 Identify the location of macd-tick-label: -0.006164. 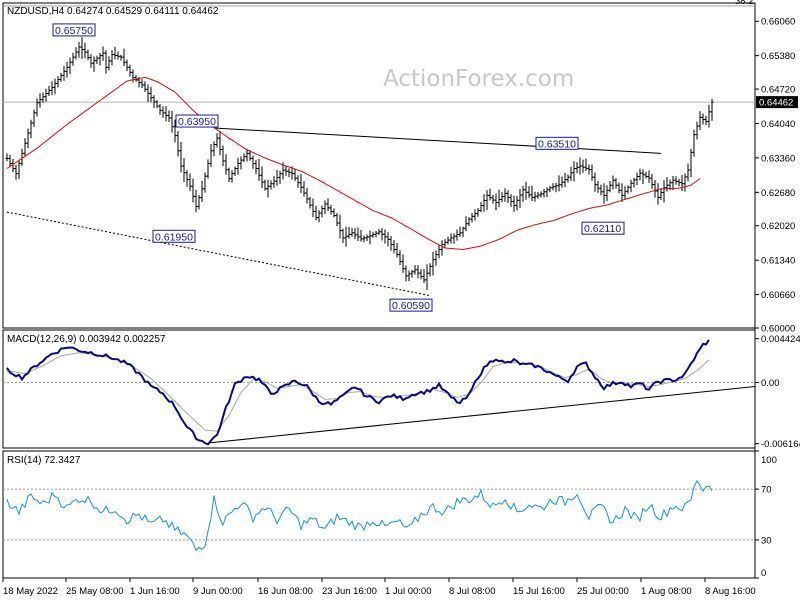
(780, 444).